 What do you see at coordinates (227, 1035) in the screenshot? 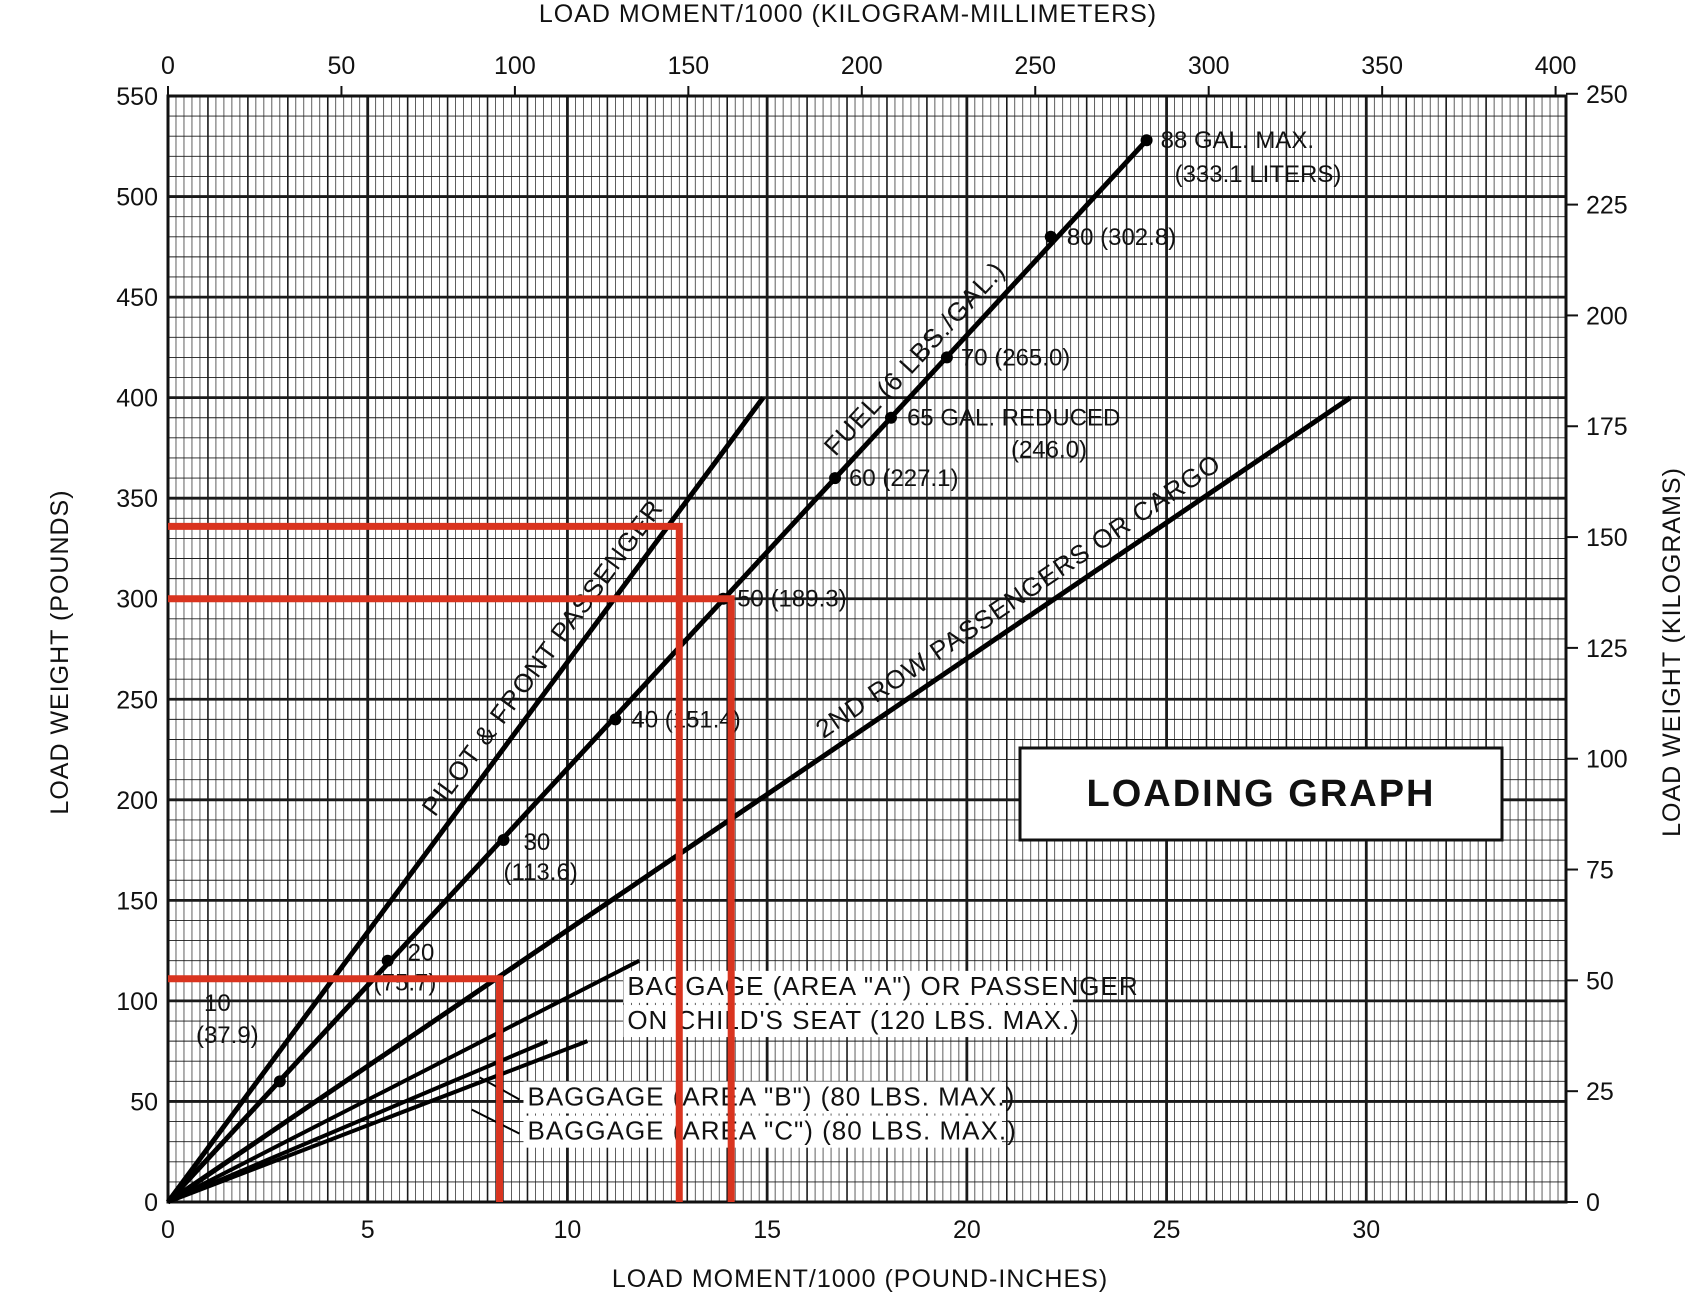
I see `fuel-point-sublabel: (37.9)` at bounding box center [227, 1035].